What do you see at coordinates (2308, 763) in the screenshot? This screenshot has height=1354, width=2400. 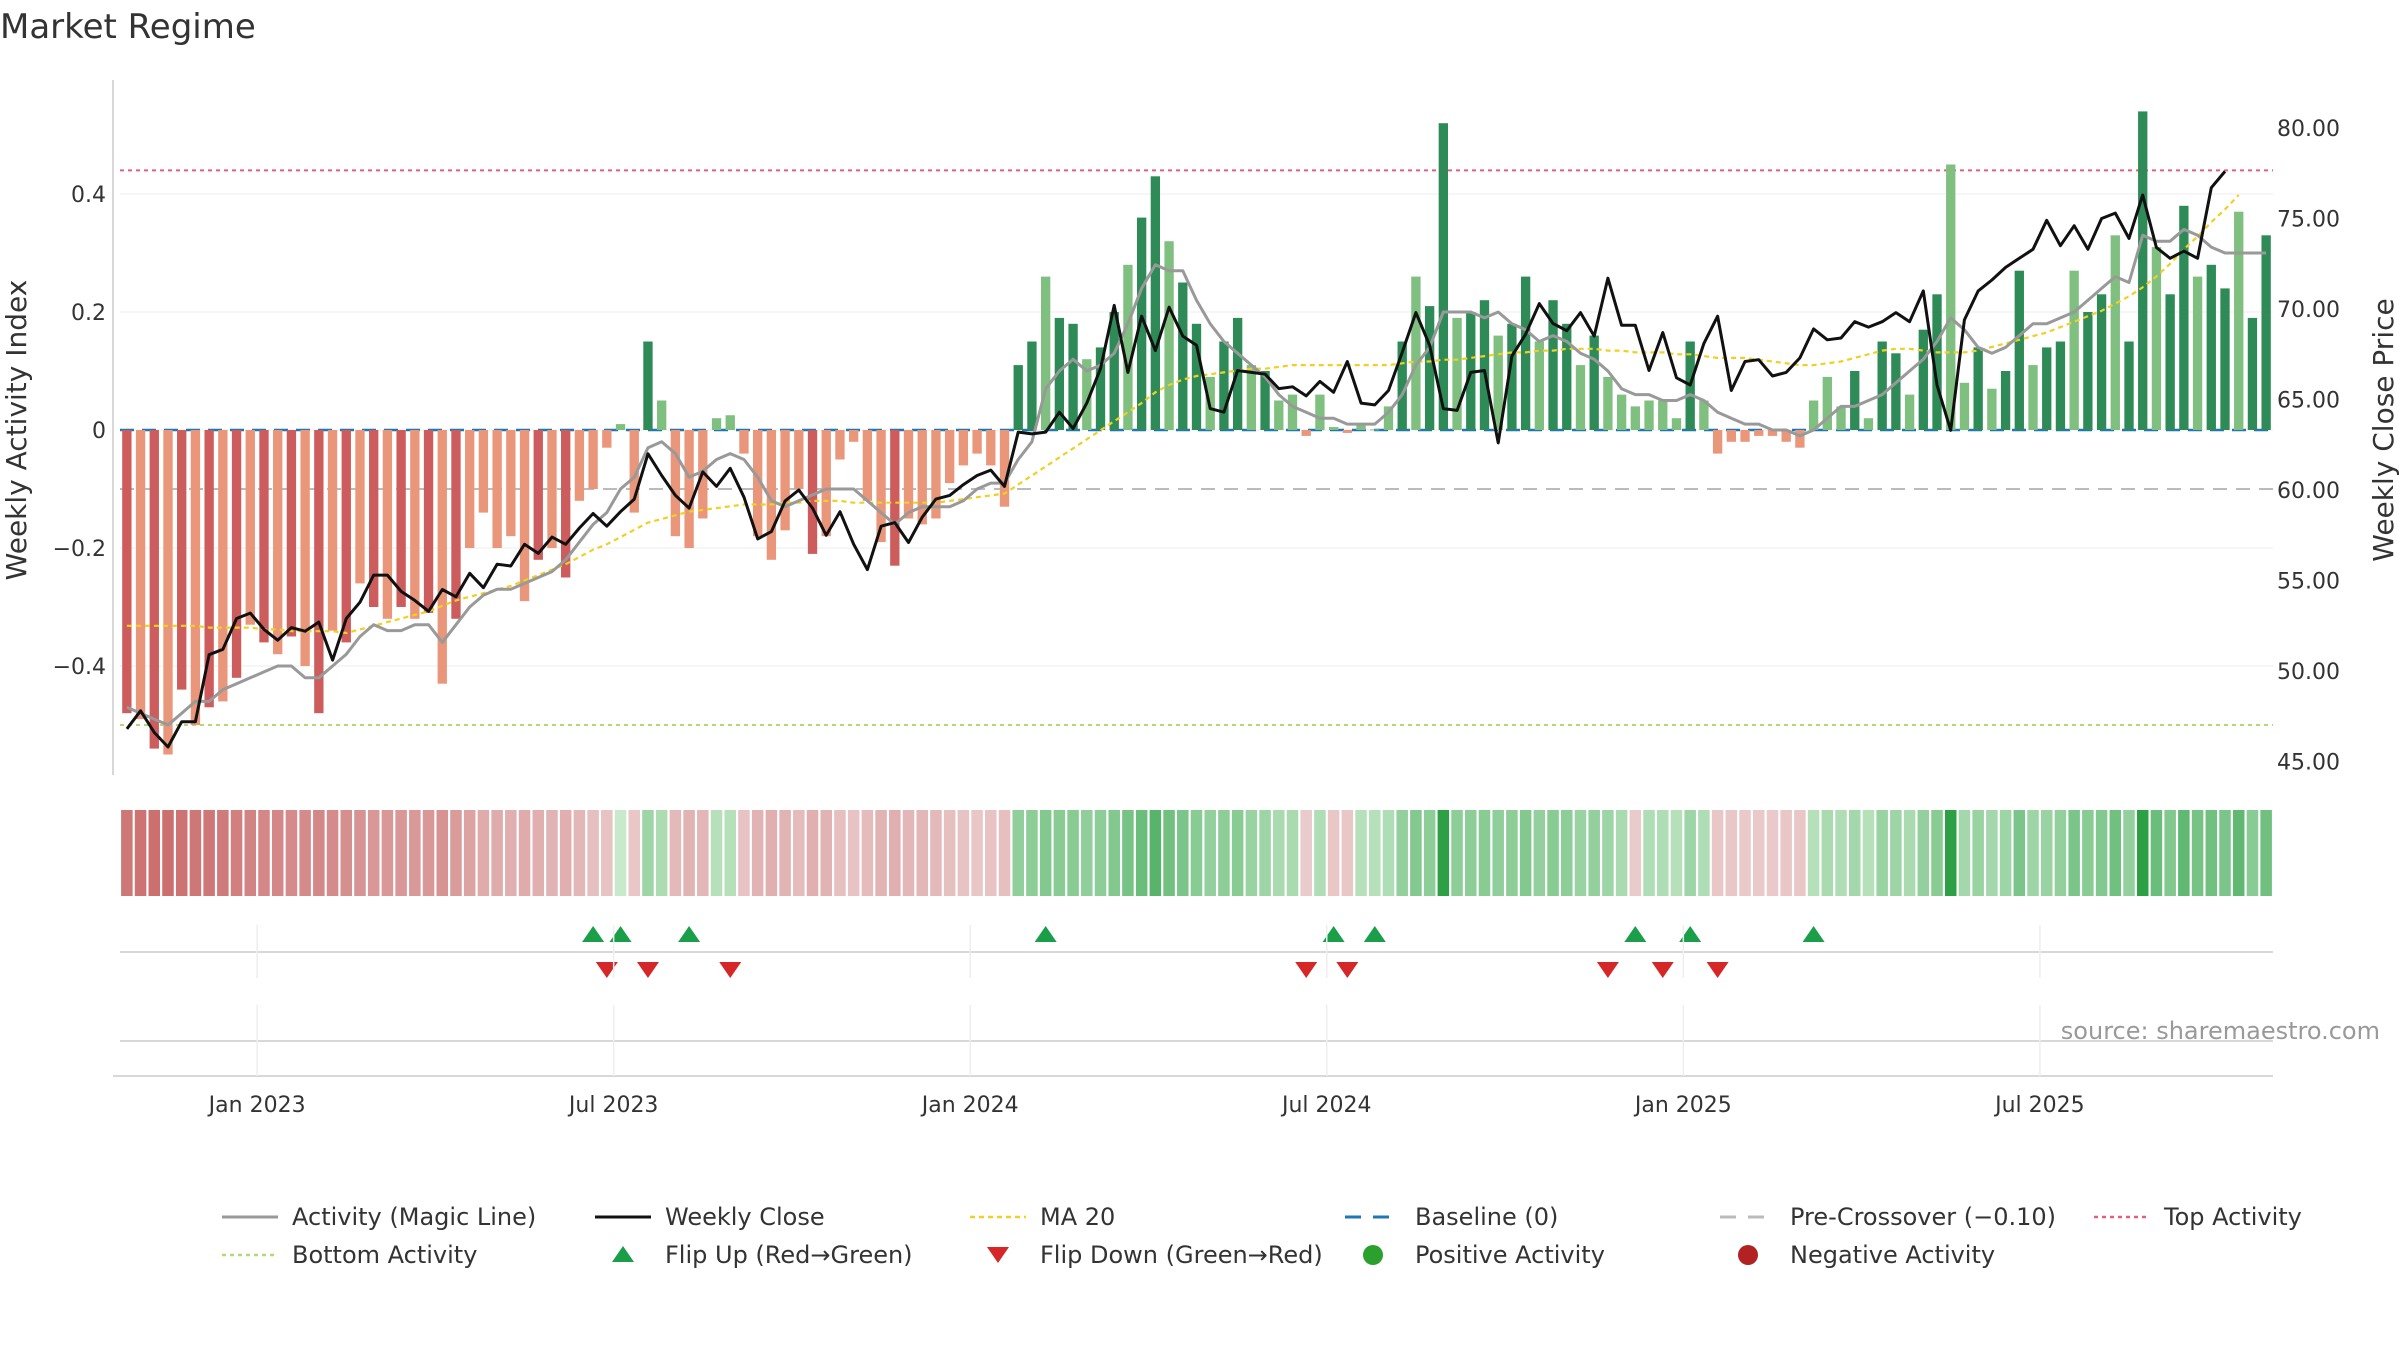 I see `right-tick-label: 45.00` at bounding box center [2308, 763].